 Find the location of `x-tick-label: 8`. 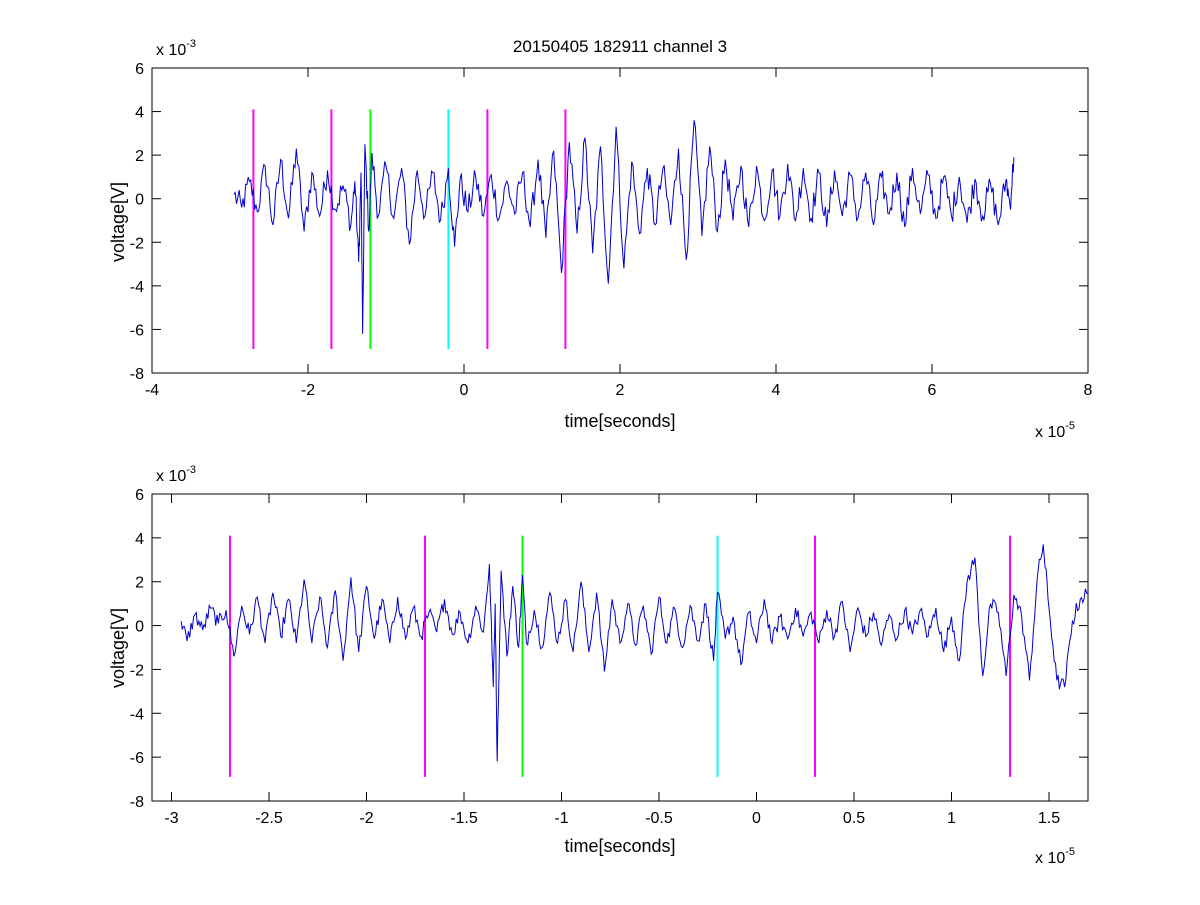

x-tick-label: 8 is located at coordinates (1088, 390).